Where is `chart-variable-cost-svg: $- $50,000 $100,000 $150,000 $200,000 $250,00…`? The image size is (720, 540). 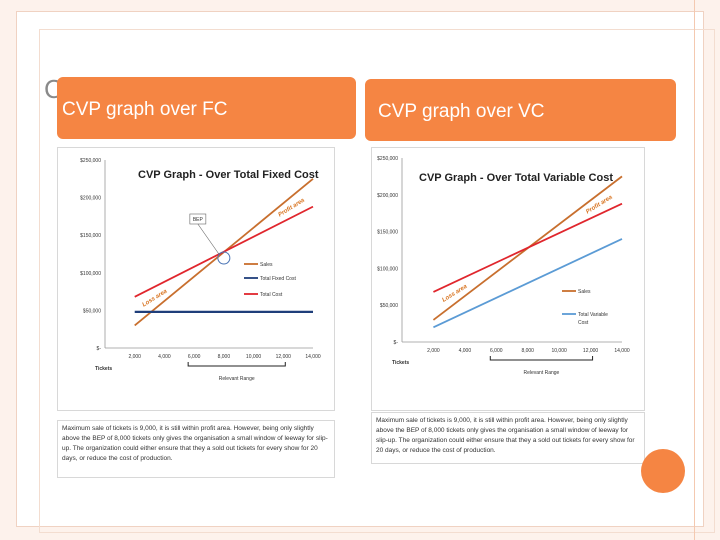
chart-variable-cost-svg: $- $50,000 $100,000 $150,000 $200,000 $250,00… is located at coordinates (503, 266).